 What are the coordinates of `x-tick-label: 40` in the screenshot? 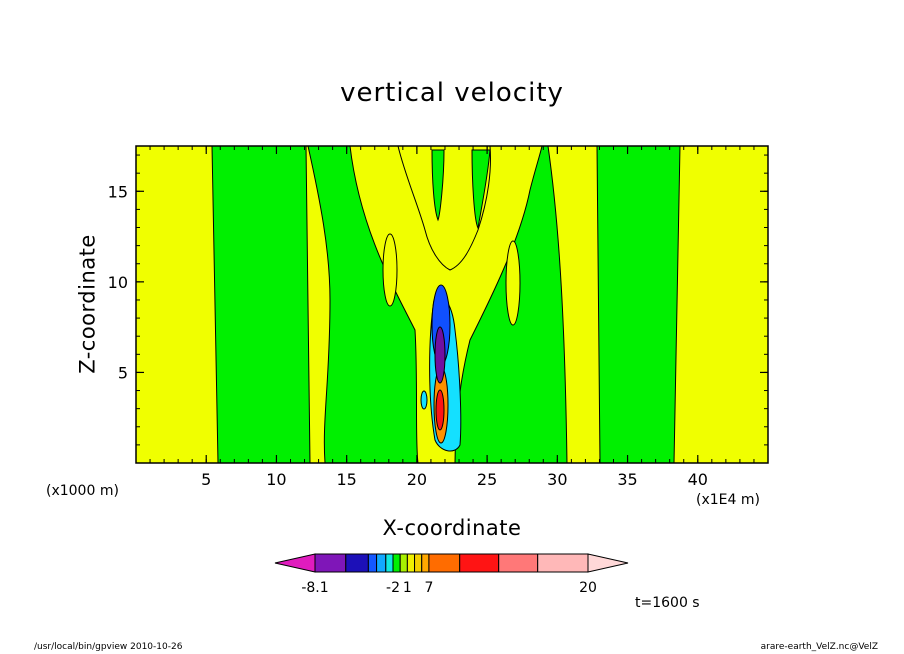 It's located at (698, 479).